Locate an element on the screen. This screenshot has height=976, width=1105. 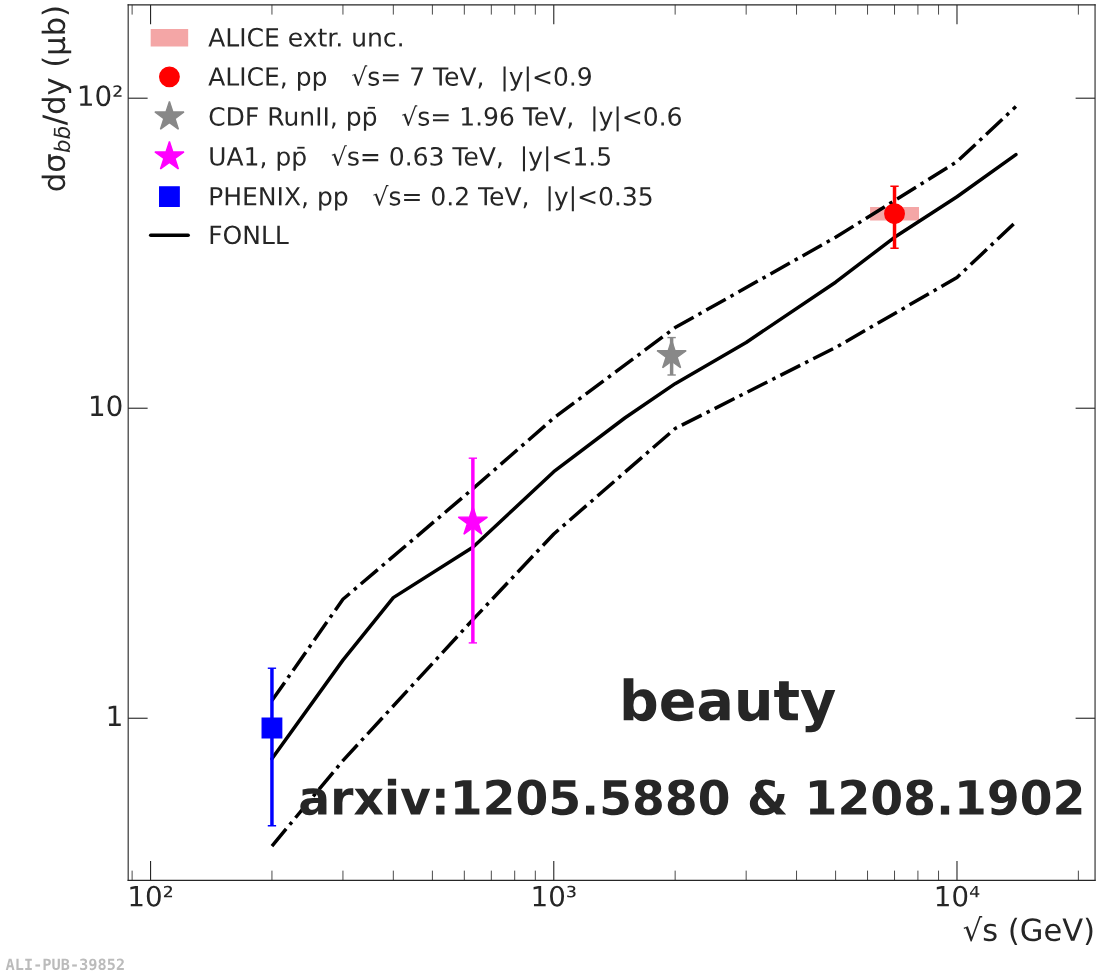
y-axis-title: dσ$_{bb̄}$/dy (μb) is located at coordinates (56, 99).